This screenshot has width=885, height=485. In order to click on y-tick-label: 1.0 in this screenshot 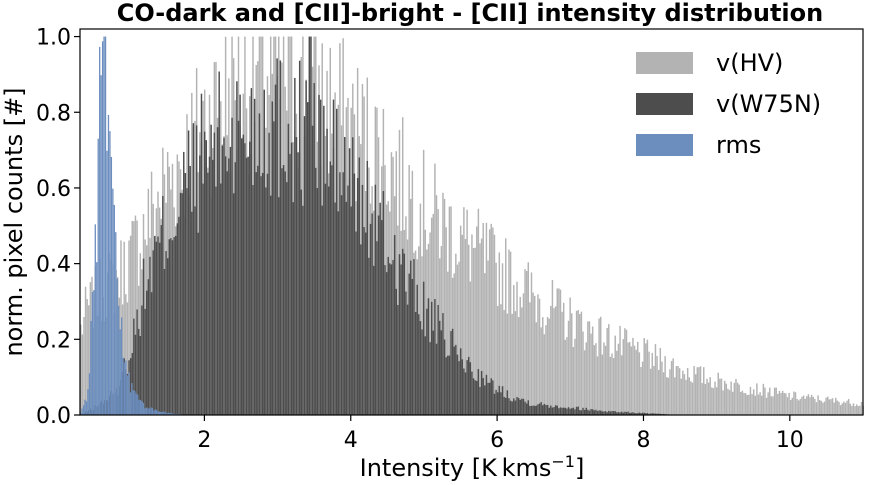, I will do `click(53, 38)`.